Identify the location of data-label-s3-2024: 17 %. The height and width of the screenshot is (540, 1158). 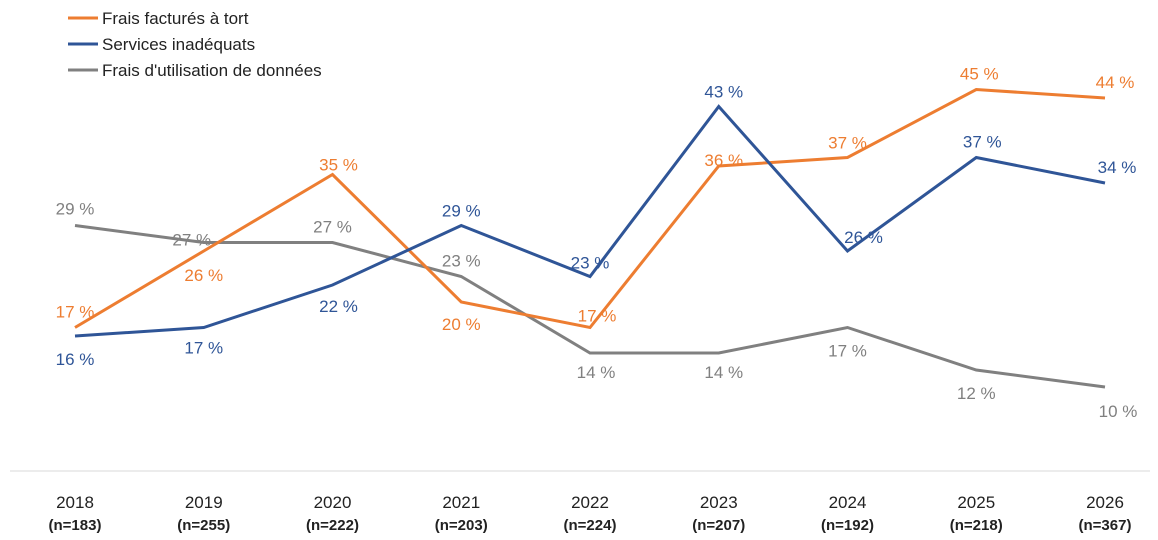
(847, 351).